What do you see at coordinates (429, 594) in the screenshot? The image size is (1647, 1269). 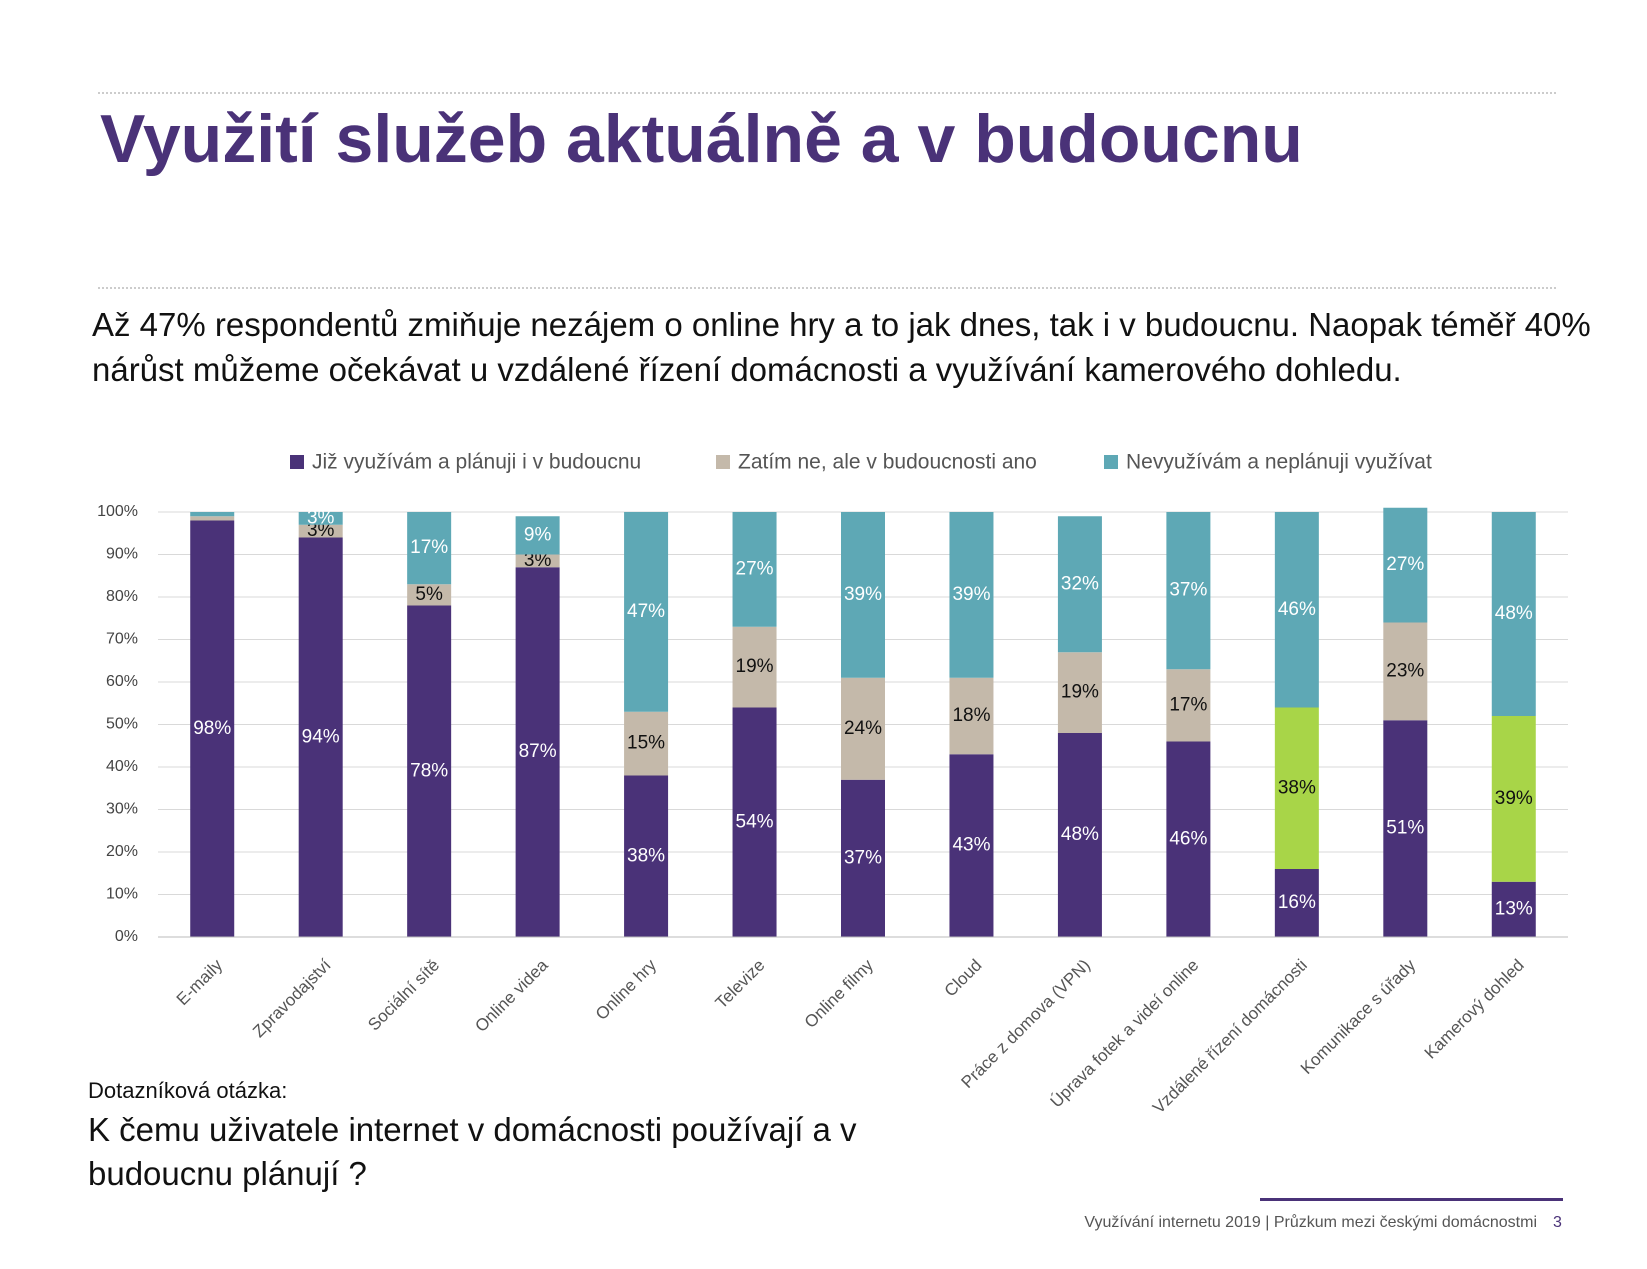 I see `data-label: 5%` at bounding box center [429, 594].